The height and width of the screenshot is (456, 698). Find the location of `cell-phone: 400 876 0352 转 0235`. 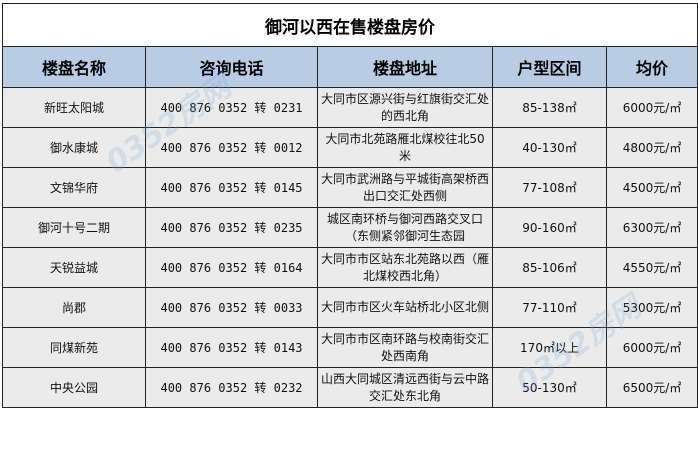

cell-phone: 400 876 0352 转 0235 is located at coordinates (231, 227).